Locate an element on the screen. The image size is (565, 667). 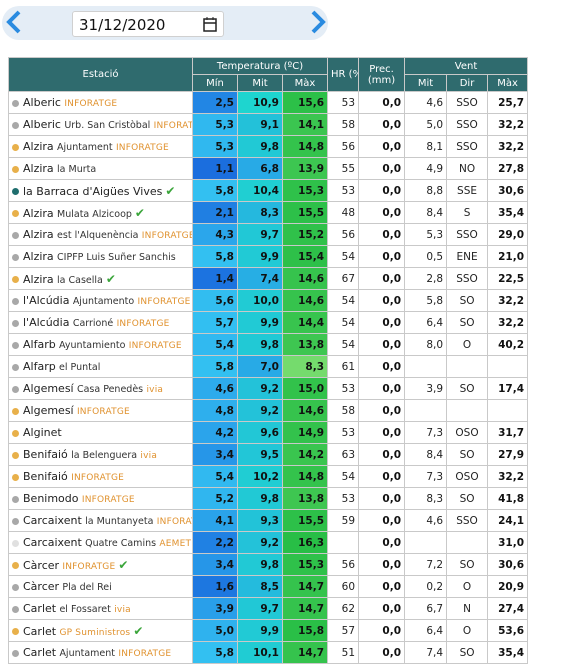
station-name: Alginet is located at coordinates (42, 432).